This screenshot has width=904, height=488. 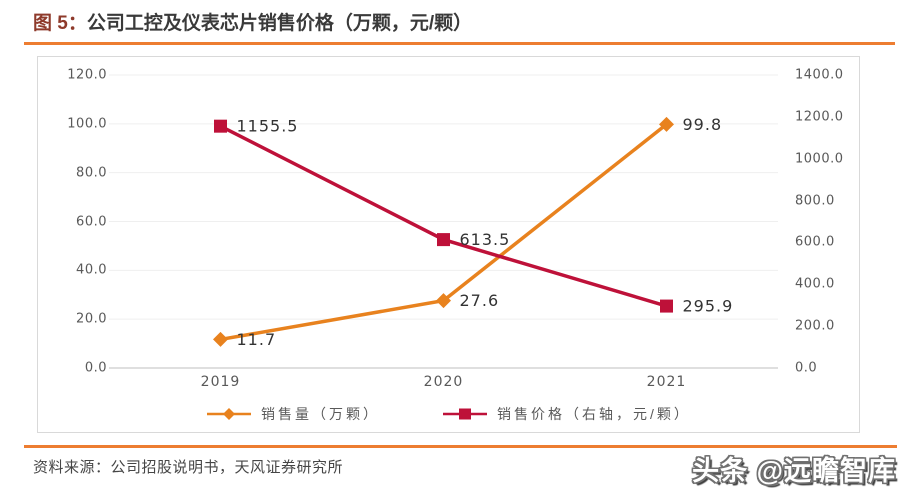 What do you see at coordinates (268, 126) in the screenshot?
I see `data-label: 1155.5` at bounding box center [268, 126].